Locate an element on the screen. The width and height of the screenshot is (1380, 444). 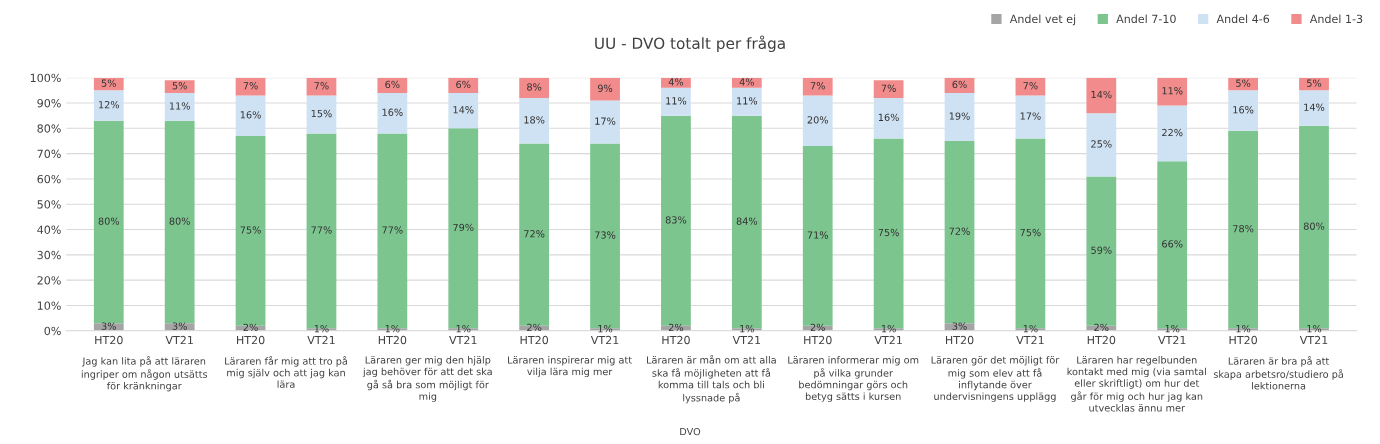
text: Läraren inspirerar mig att vilja lära mig mer is located at coordinates (570, 367).